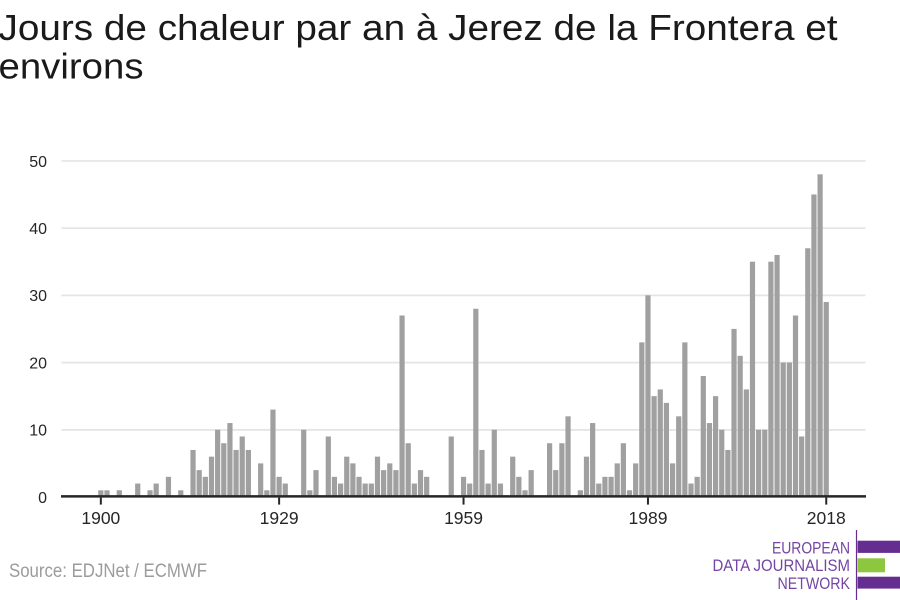 This screenshot has width=900, height=600. What do you see at coordinates (279, 518) in the screenshot?
I see `svg-text: 1929` at bounding box center [279, 518].